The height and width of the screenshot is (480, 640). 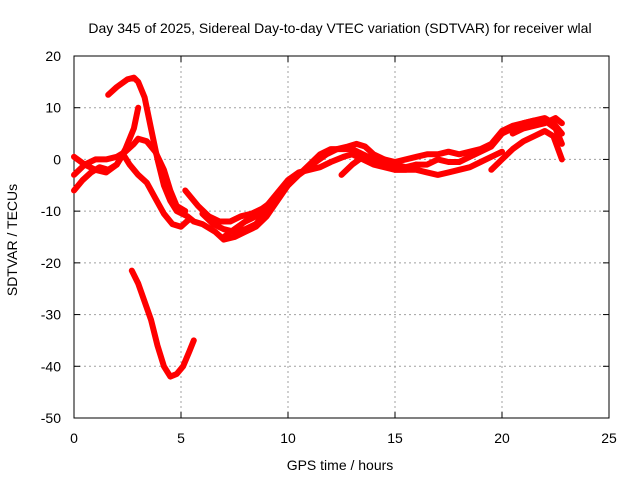 What do you see at coordinates (502, 438) in the screenshot?
I see `x-tick-label: 20` at bounding box center [502, 438].